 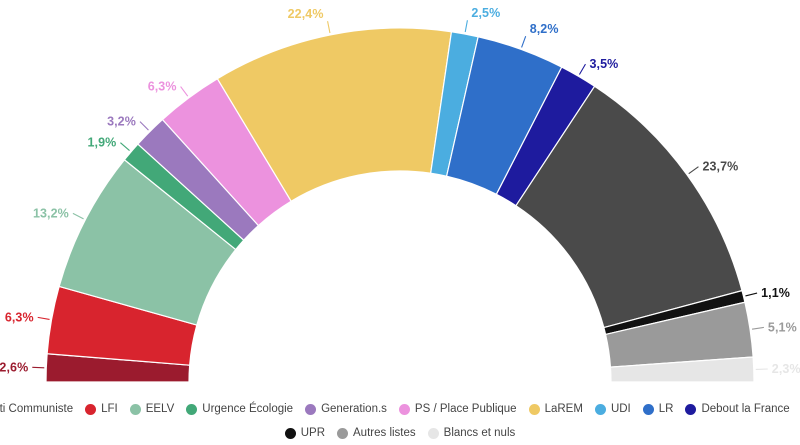 I want to click on legend-item-label: Autres listes, so click(x=384, y=433).